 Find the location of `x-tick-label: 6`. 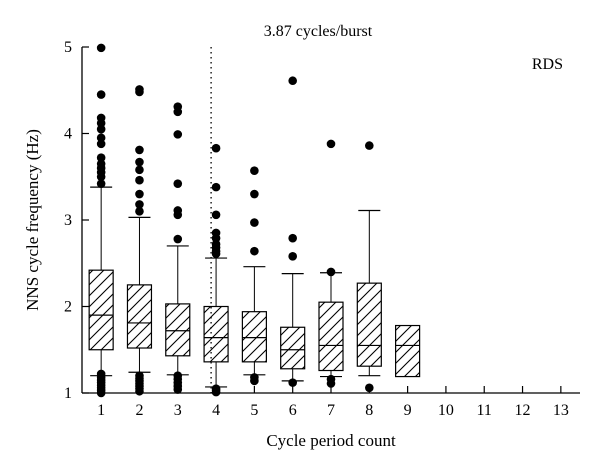

x-tick-label: 6 is located at coordinates (293, 410).